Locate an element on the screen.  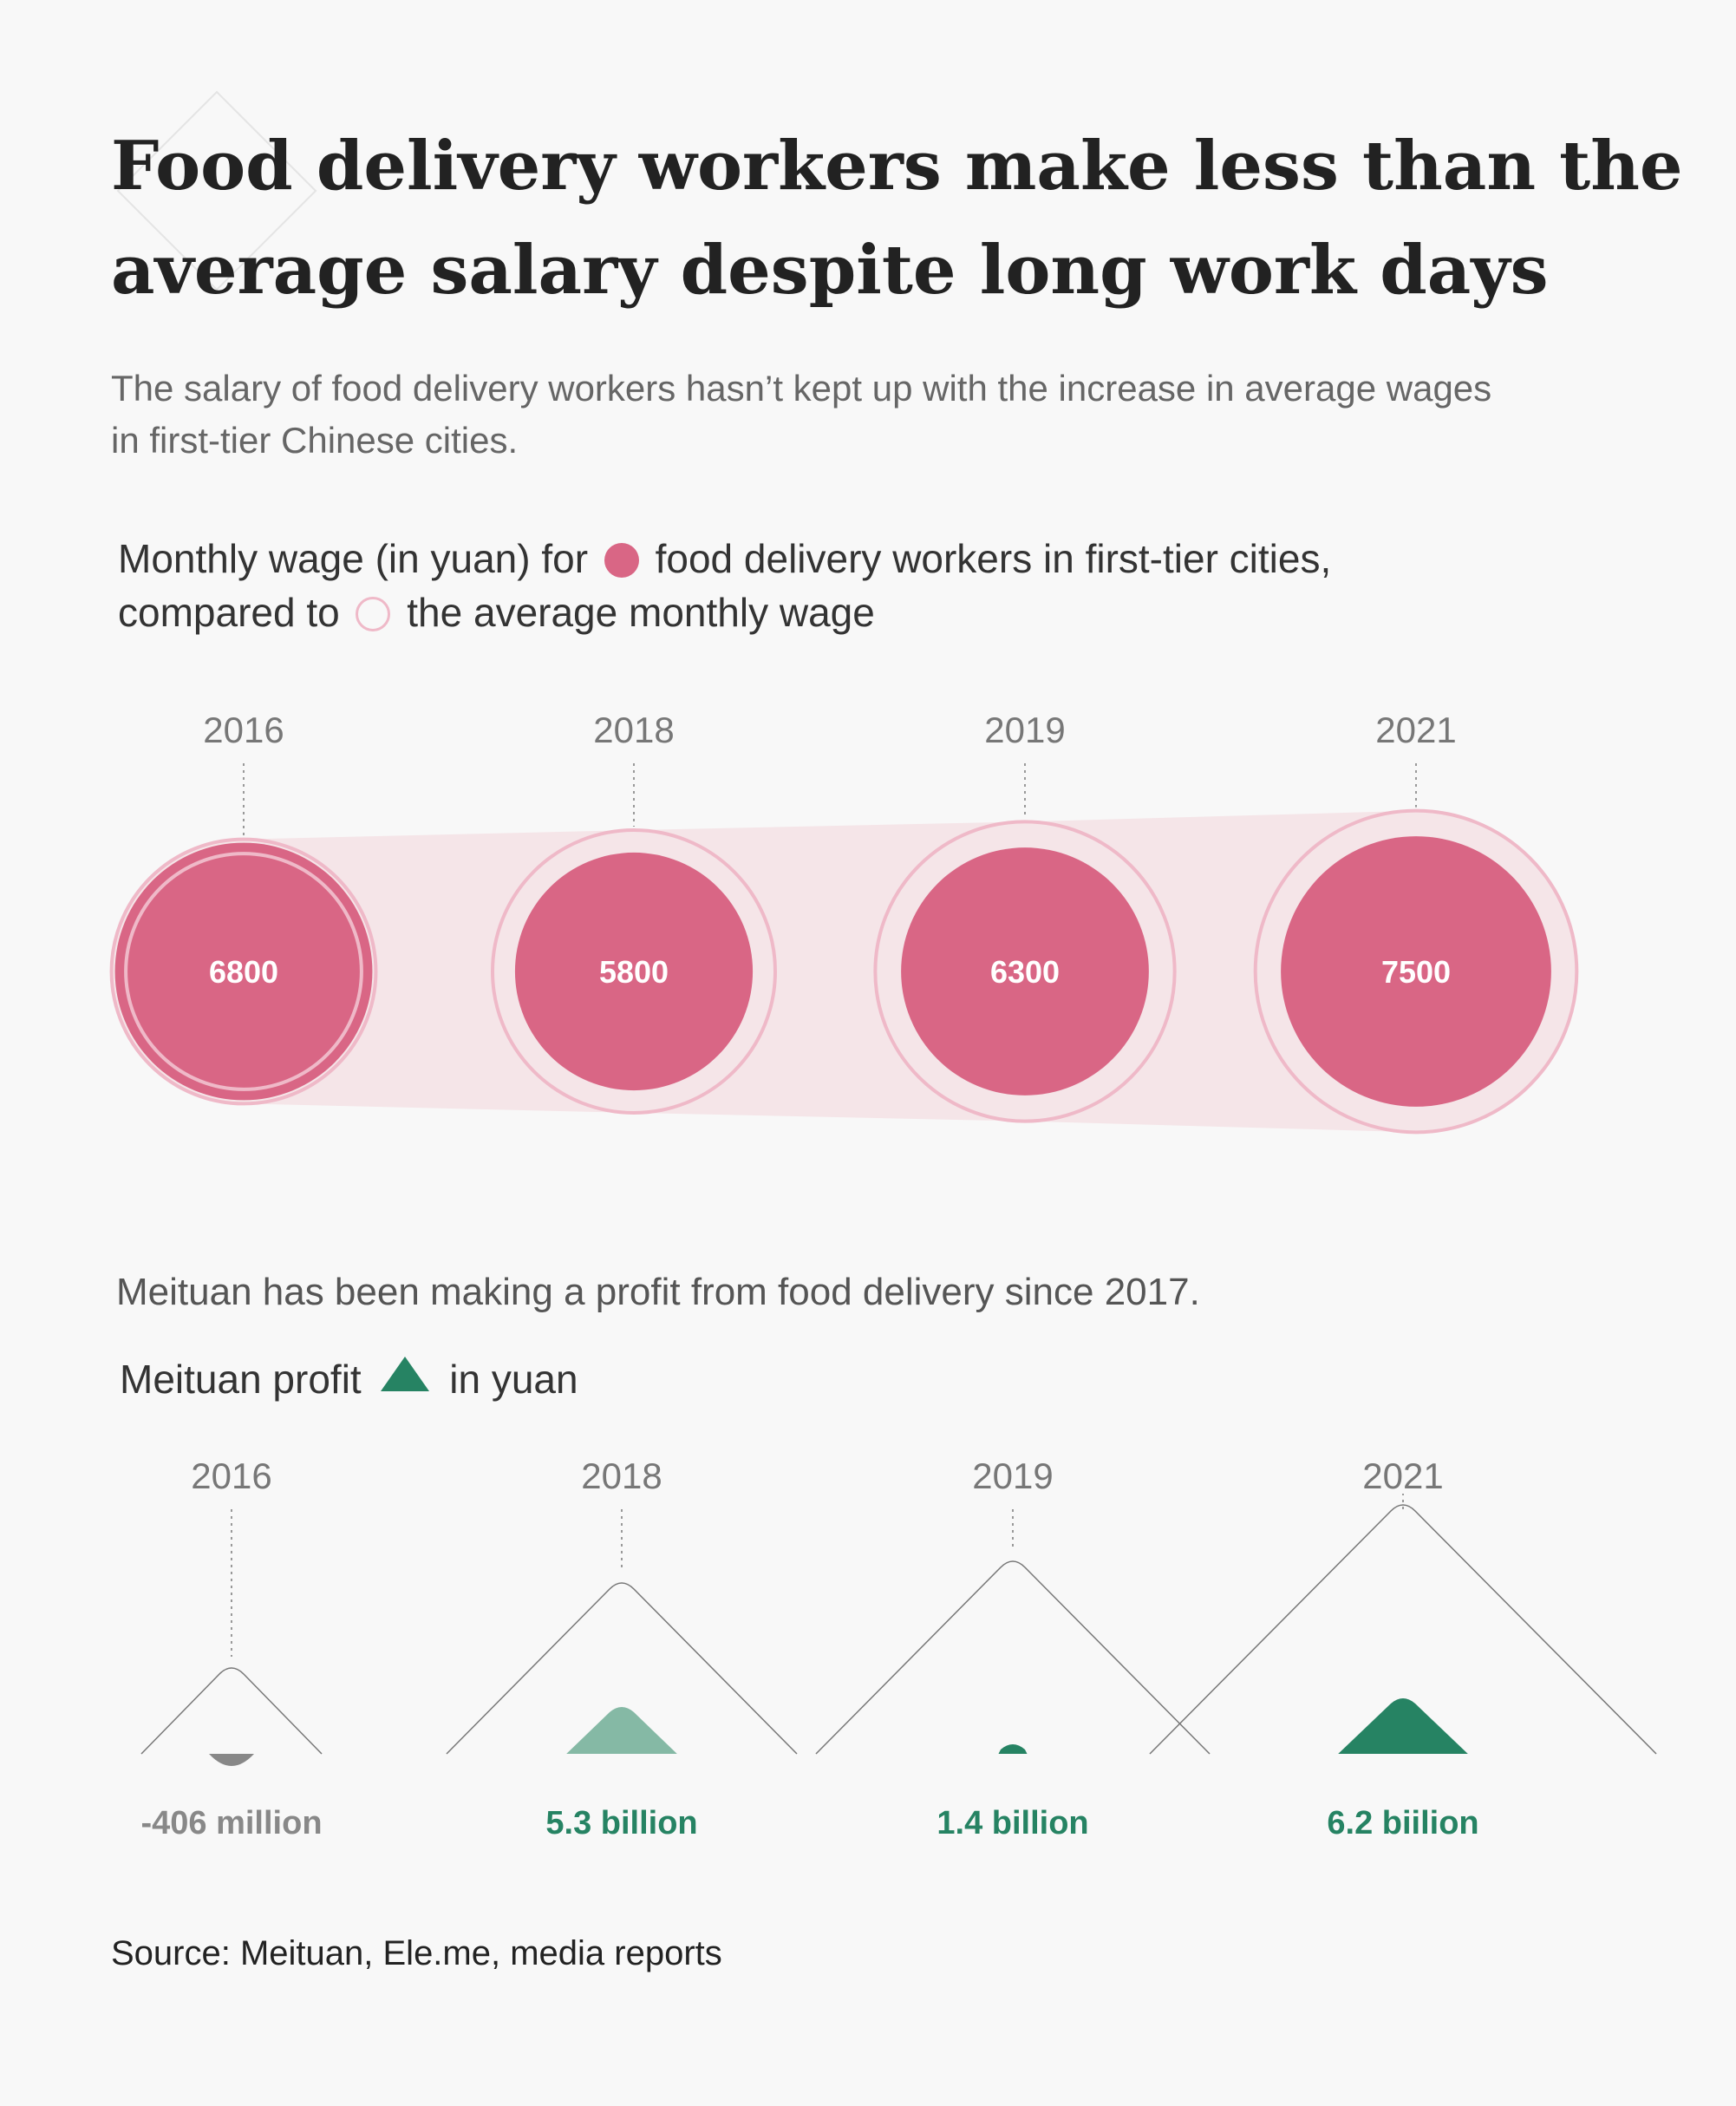
profit-mark-2021 is located at coordinates (1403, 1726).